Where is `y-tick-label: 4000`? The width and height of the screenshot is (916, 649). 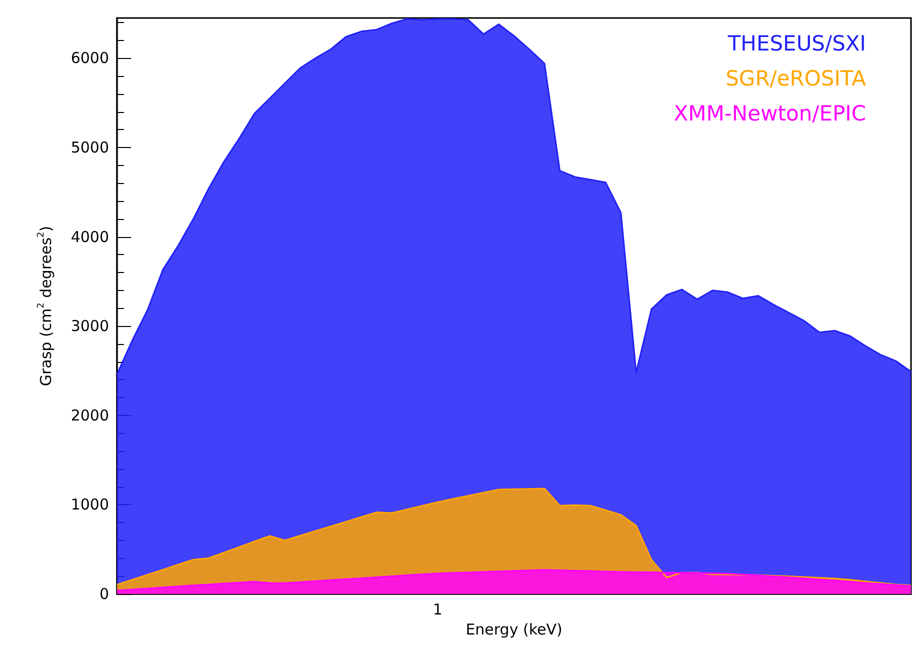 y-tick-label: 4000 is located at coordinates (89, 237).